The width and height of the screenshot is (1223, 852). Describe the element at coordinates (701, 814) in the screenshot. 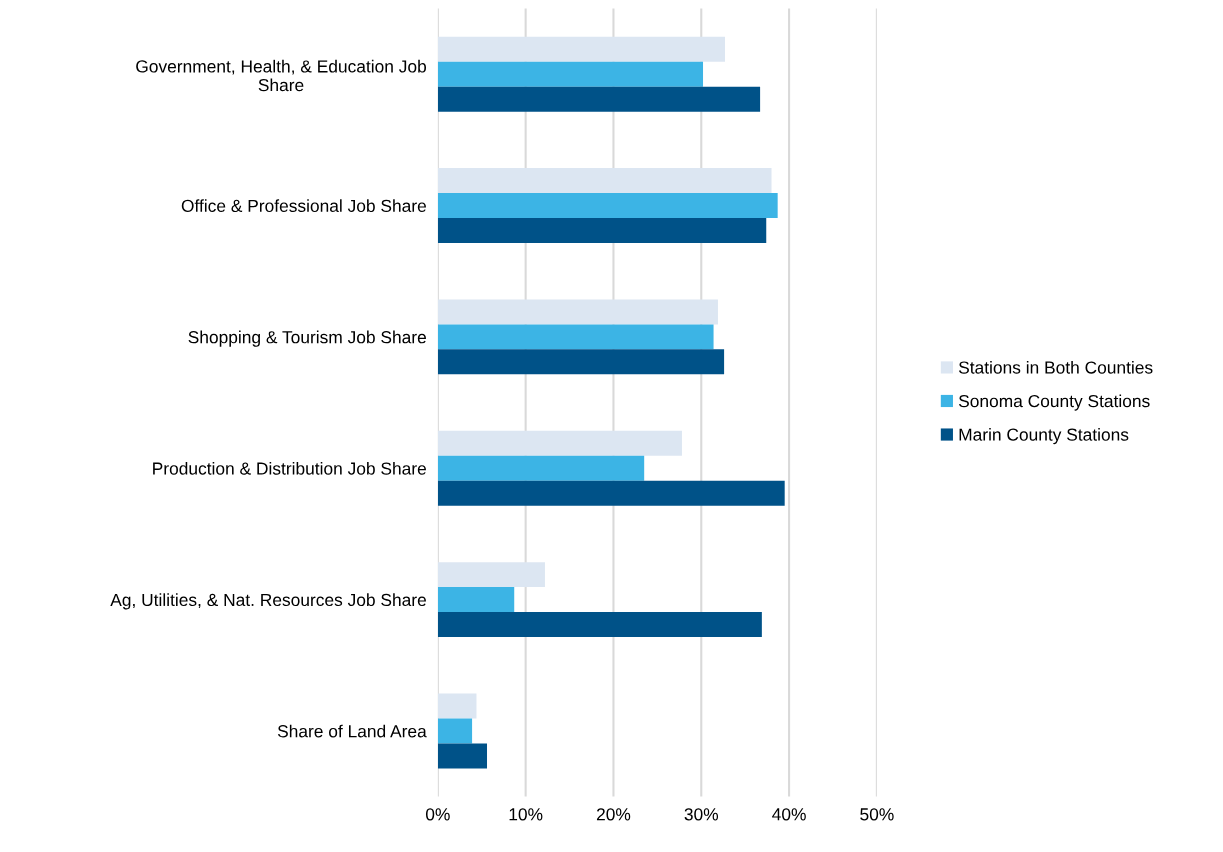

I see `x-tick-label: 30%` at that location.